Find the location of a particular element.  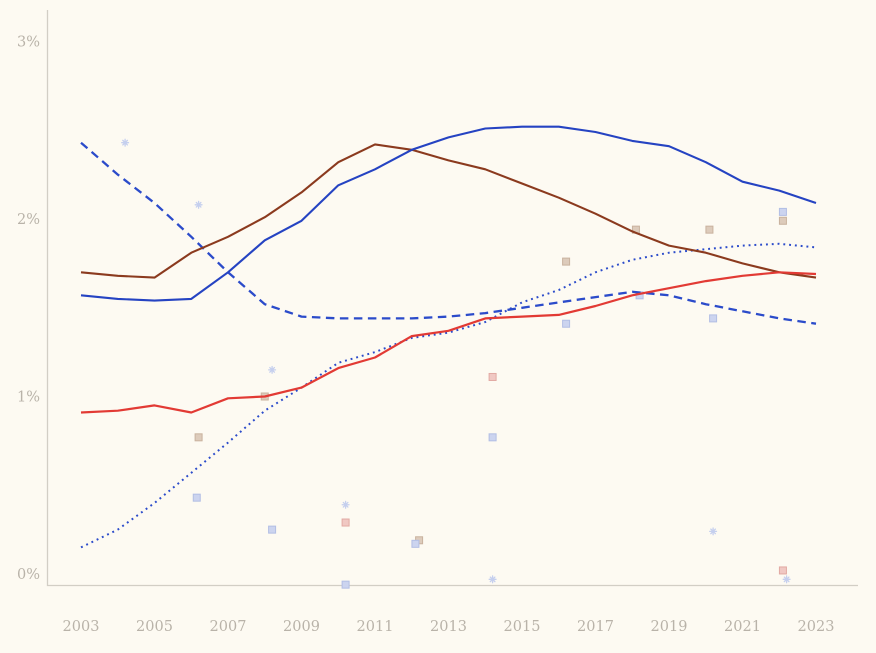

x-tick-label: 2005 is located at coordinates (154, 627).